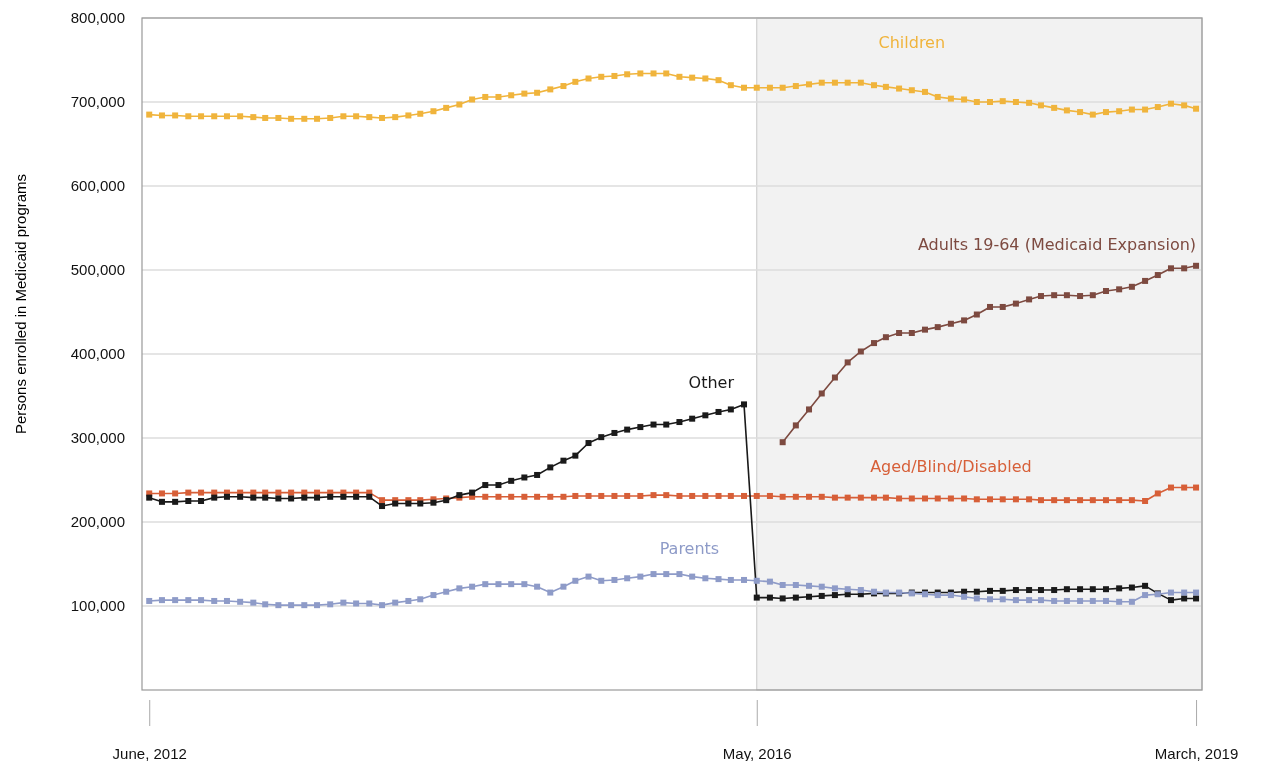 The width and height of the screenshot is (1270, 761). What do you see at coordinates (1057, 244) in the screenshot?
I see `series-label: Adults 19-64 (Medicaid Expansion)` at bounding box center [1057, 244].